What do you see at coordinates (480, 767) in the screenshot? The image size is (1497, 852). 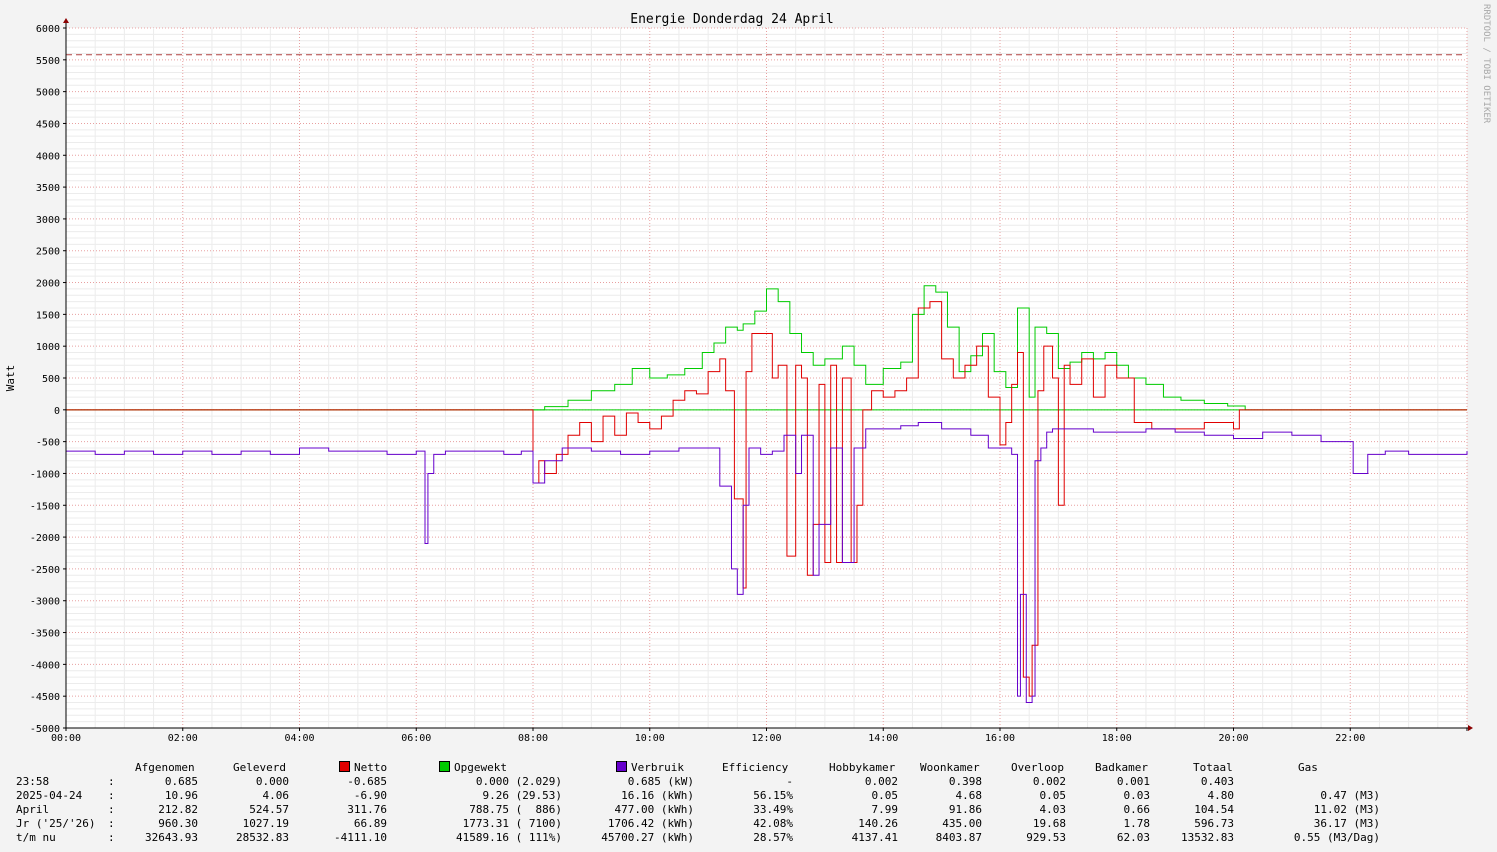 I see `header-opgewekt-label: Opgewekt` at bounding box center [480, 767].